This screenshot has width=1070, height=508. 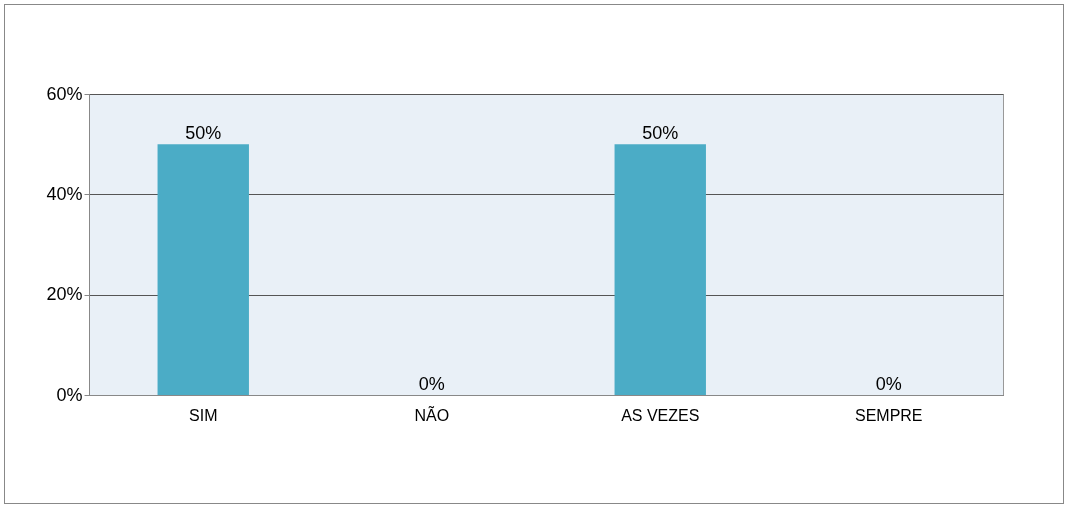 What do you see at coordinates (69, 394) in the screenshot?
I see `y-tick-label: 0%` at bounding box center [69, 394].